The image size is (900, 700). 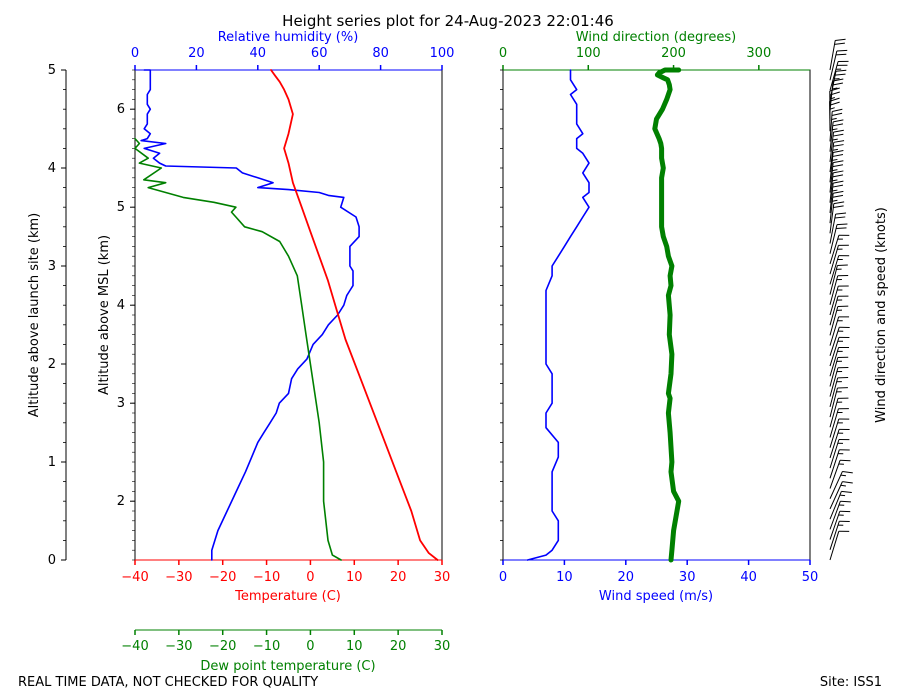 What do you see at coordinates (564, 577) in the screenshot?
I see `wspd-axis-tick-label: 10` at bounding box center [564, 577].